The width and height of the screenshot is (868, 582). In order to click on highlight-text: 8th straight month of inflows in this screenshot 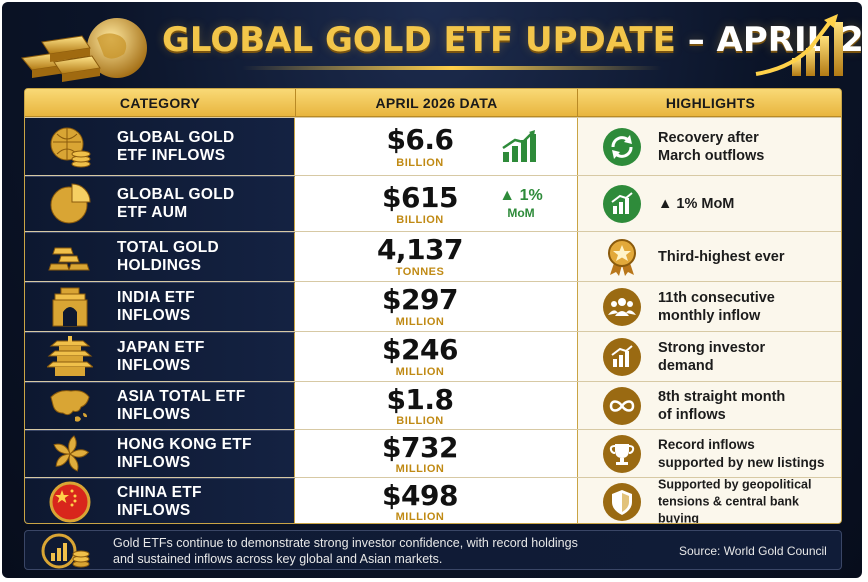, I will do `click(722, 405)`.